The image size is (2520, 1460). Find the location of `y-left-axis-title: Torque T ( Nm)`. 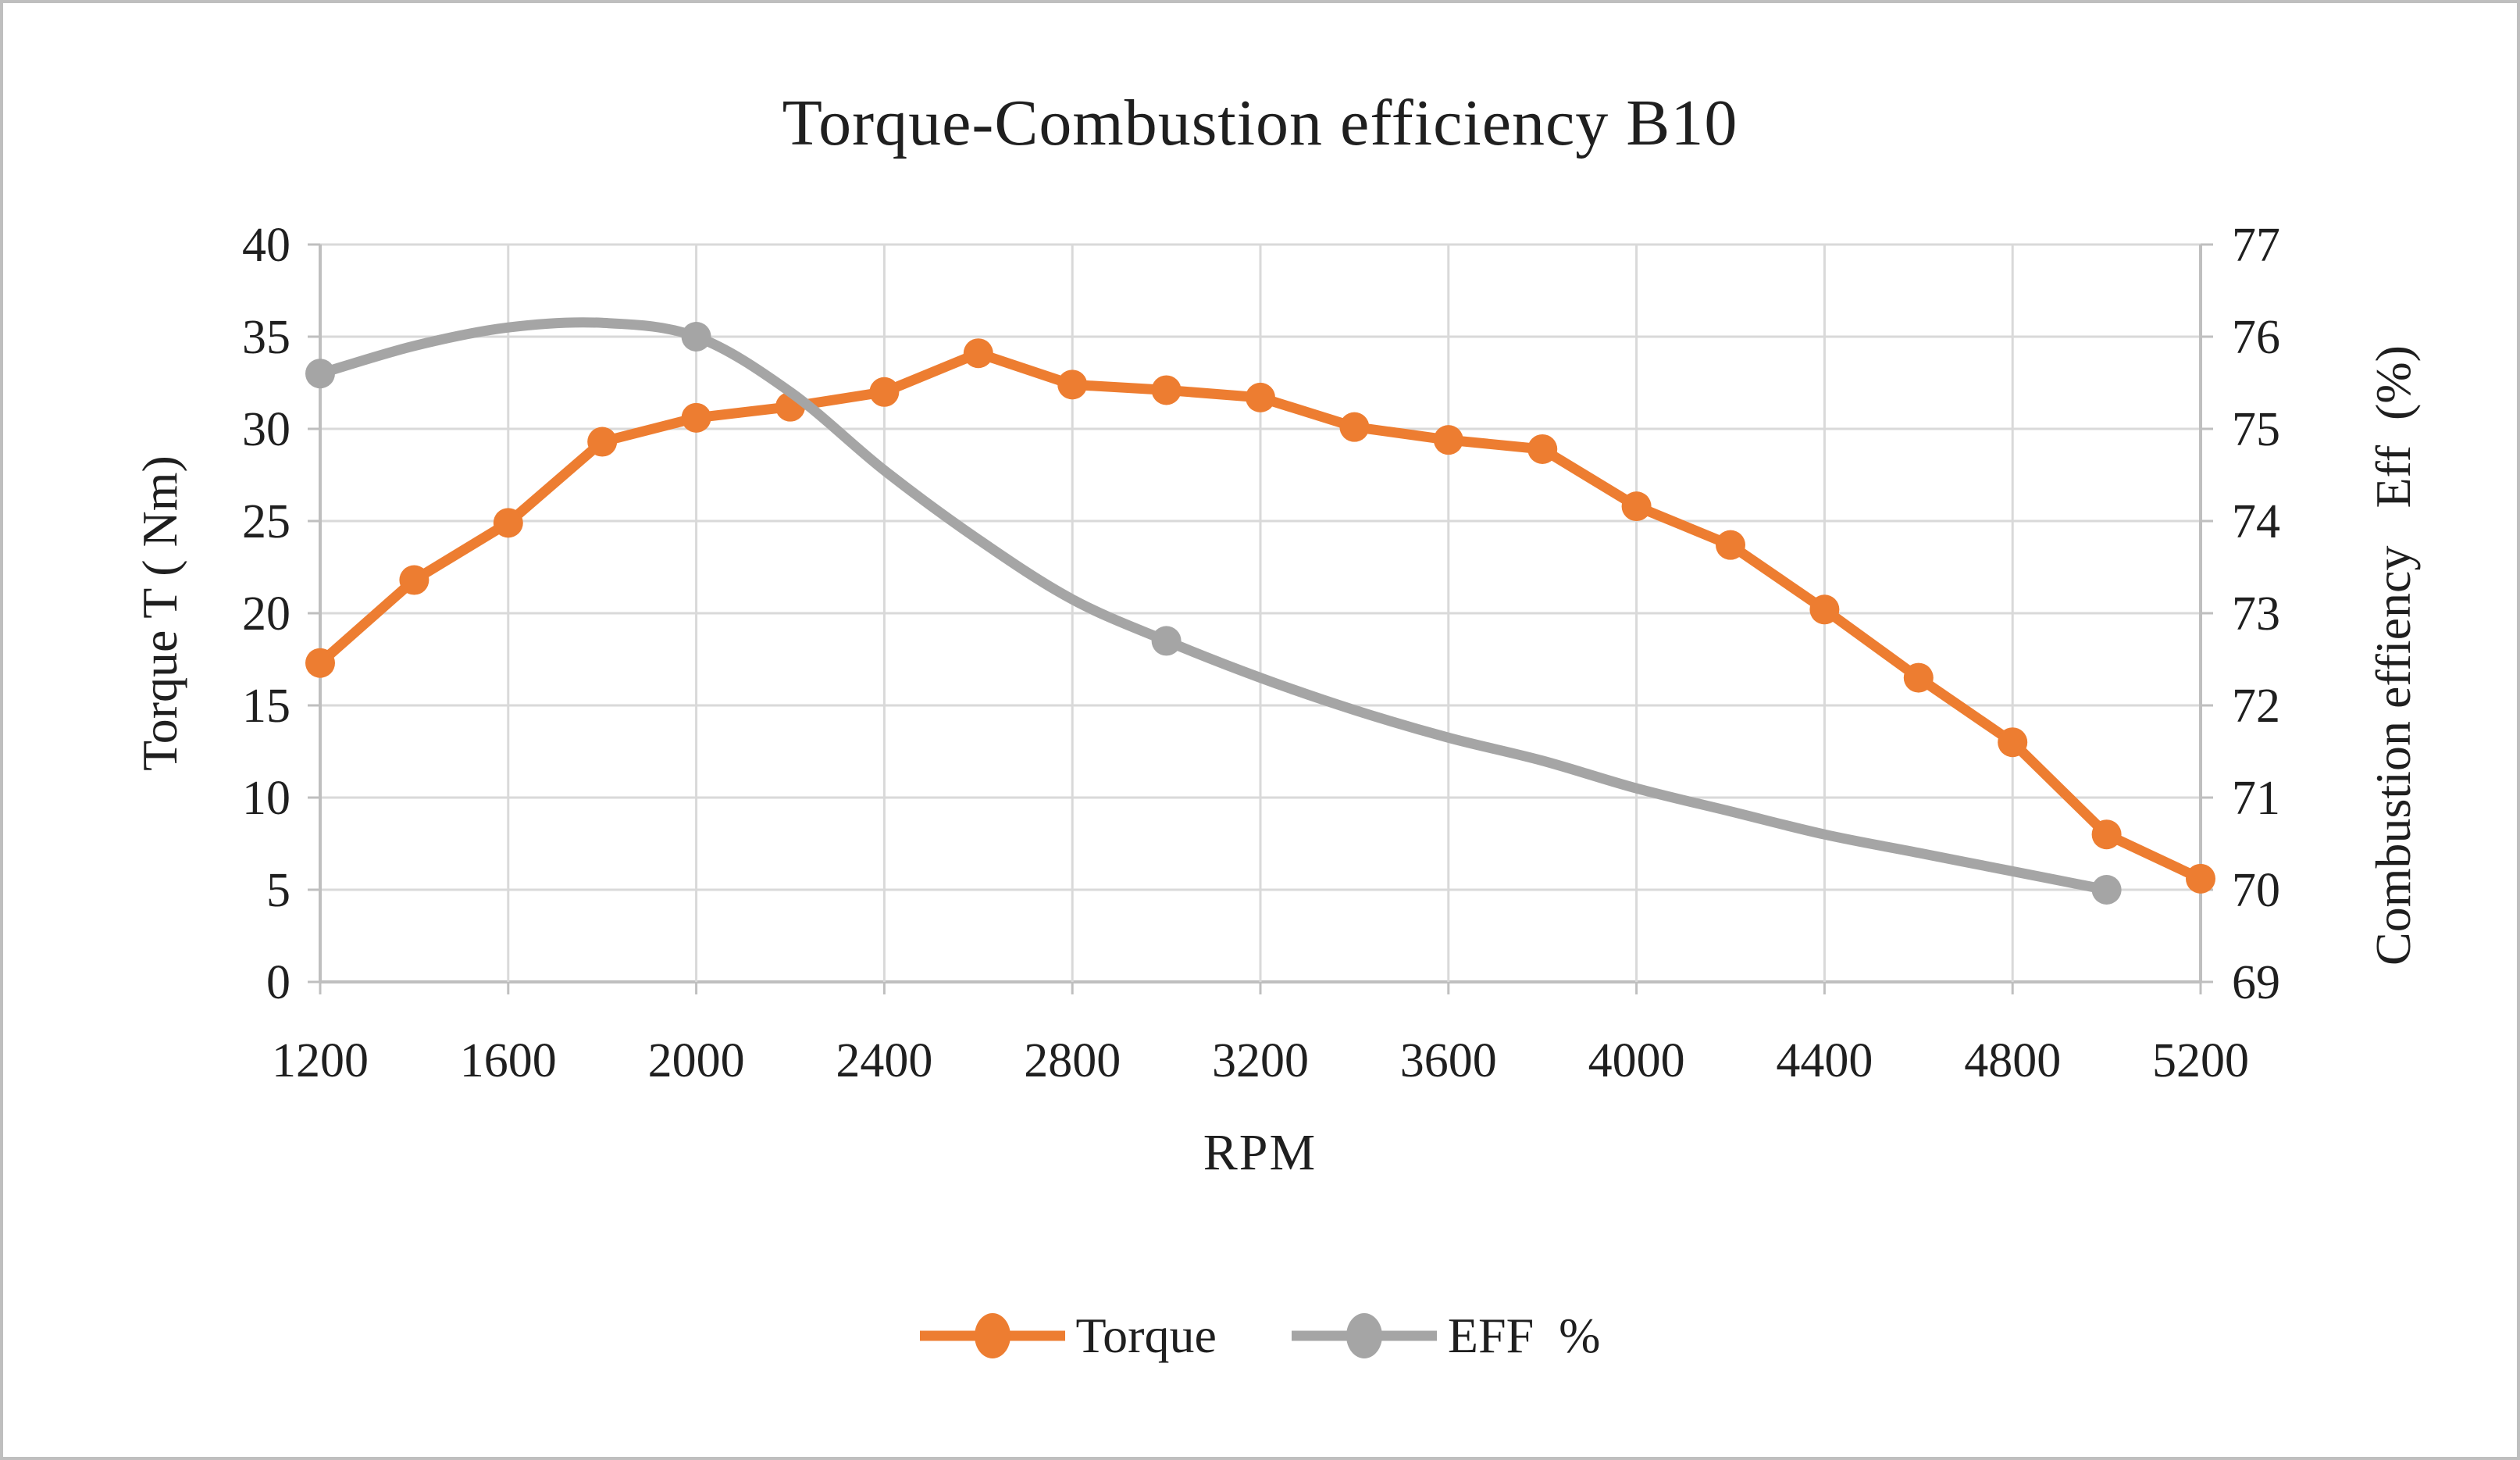

y-left-axis-title: Torque T ( Nm) is located at coordinates (159, 613).